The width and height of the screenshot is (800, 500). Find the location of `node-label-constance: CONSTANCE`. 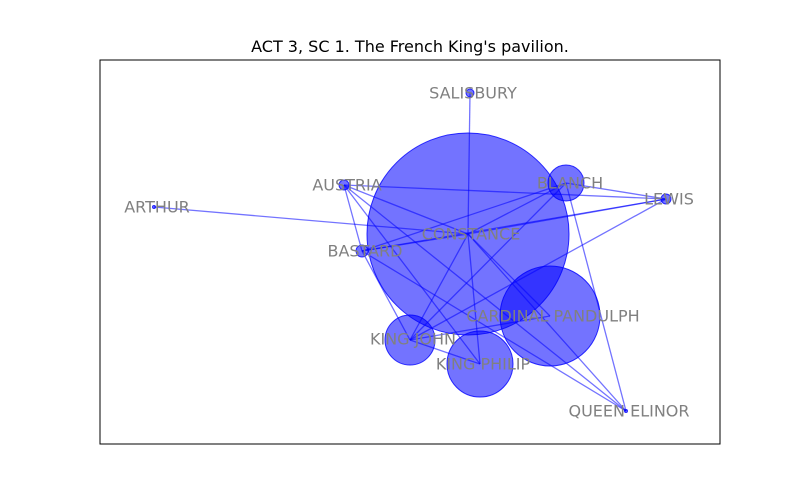

node-label-constance: CONSTANCE is located at coordinates (471, 234).